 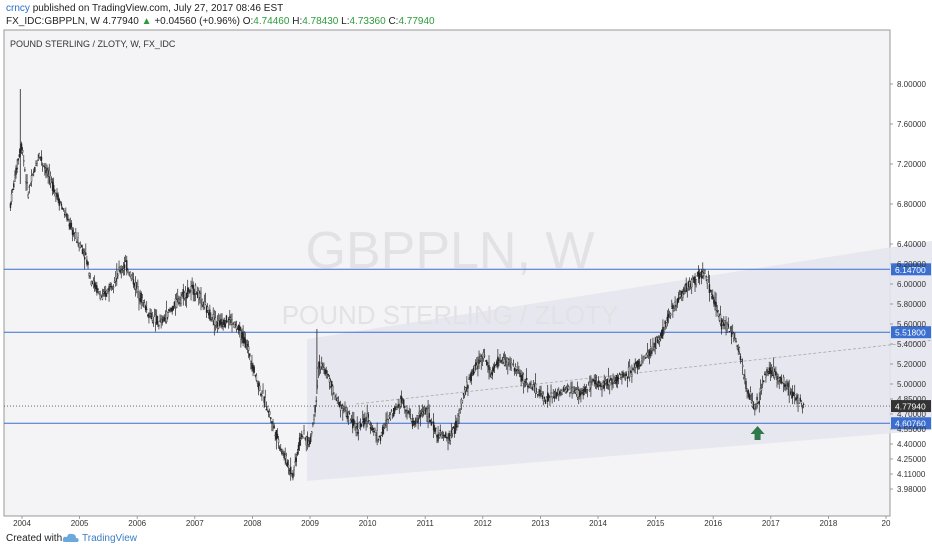 What do you see at coordinates (911, 164) in the screenshot?
I see `y-tick-label: 7.20000` at bounding box center [911, 164].